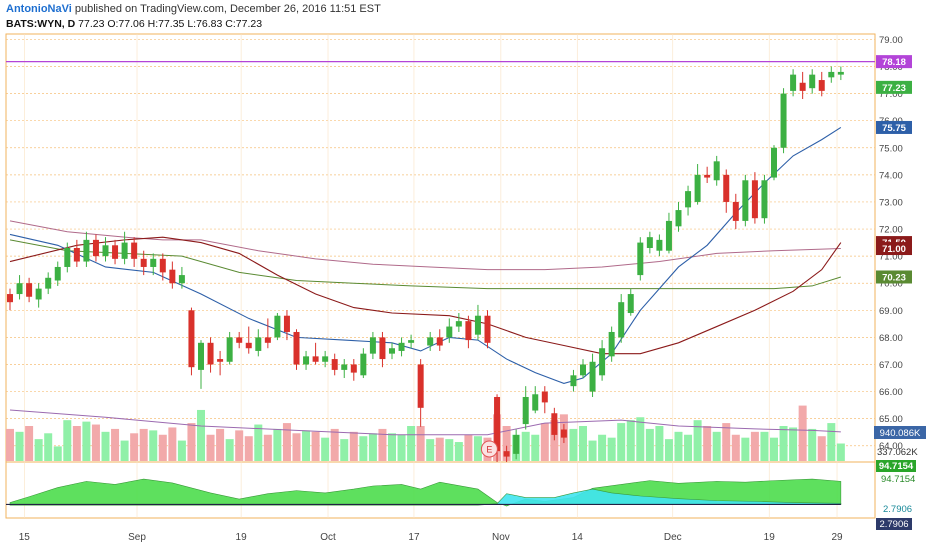  Describe the element at coordinates (894, 127) in the screenshot. I see `price-badge: 75.75` at that location.